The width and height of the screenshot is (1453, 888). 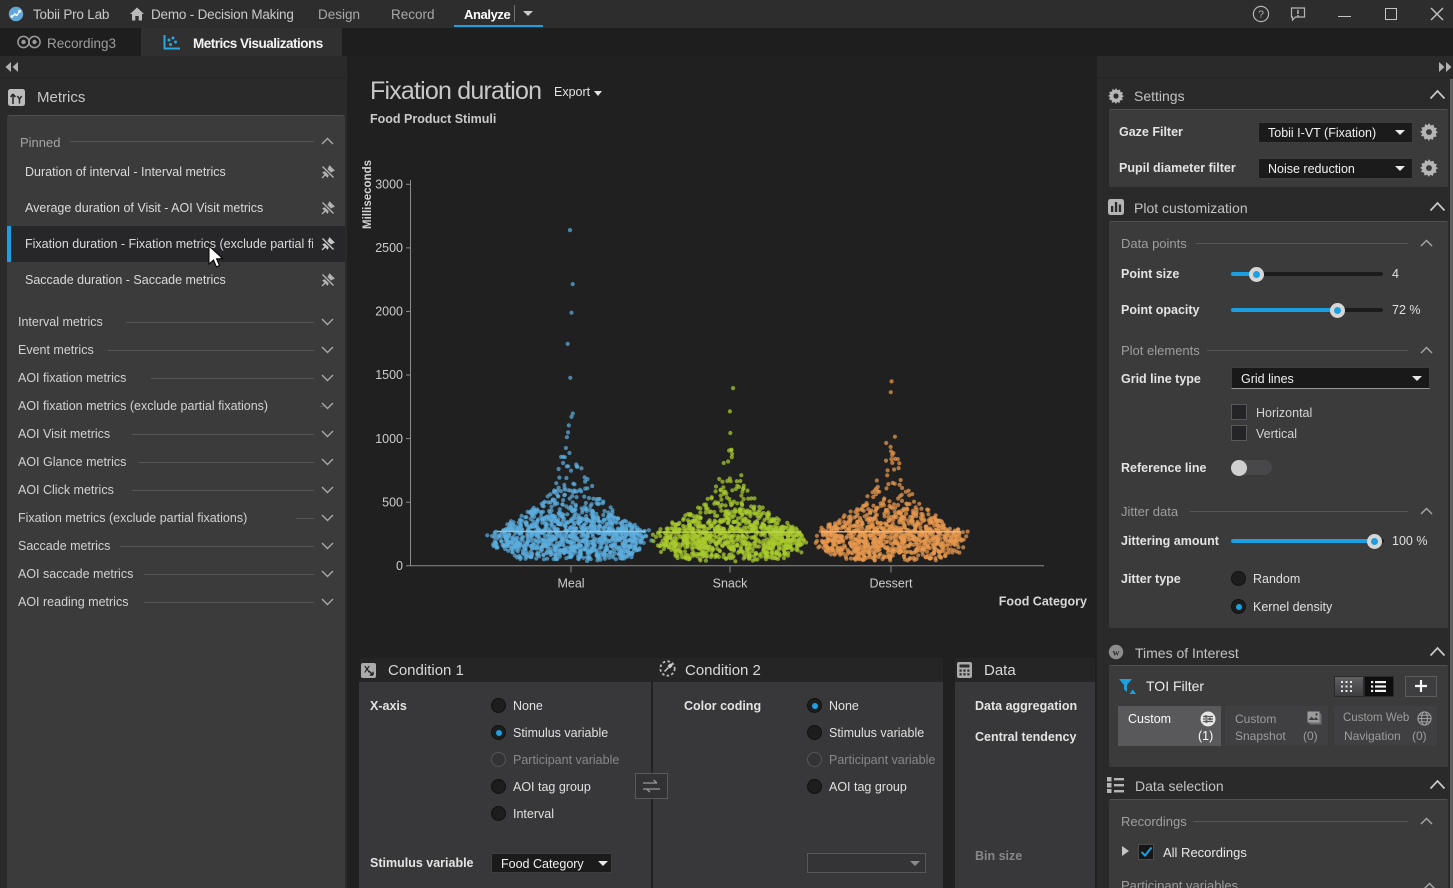 I want to click on svg-text: w, so click(x=1116, y=654).